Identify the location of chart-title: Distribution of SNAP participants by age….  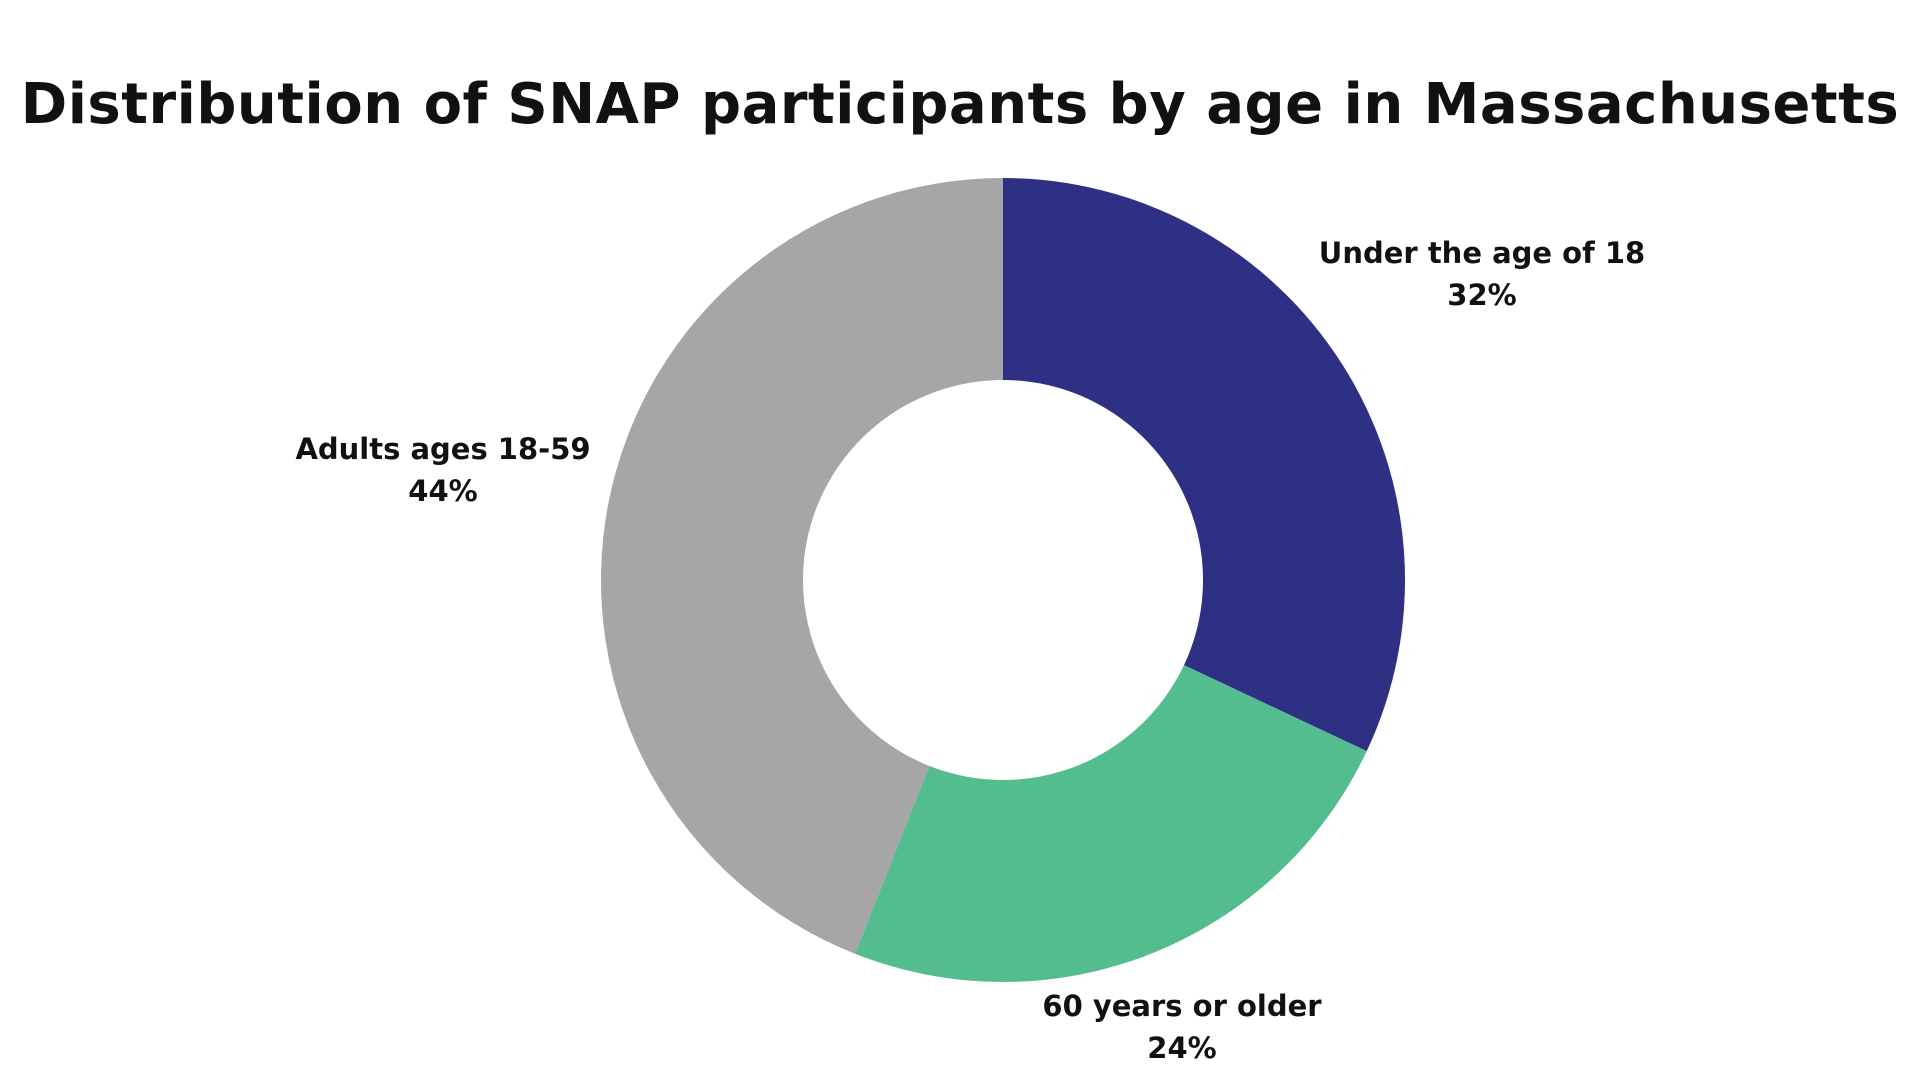
(960, 104).